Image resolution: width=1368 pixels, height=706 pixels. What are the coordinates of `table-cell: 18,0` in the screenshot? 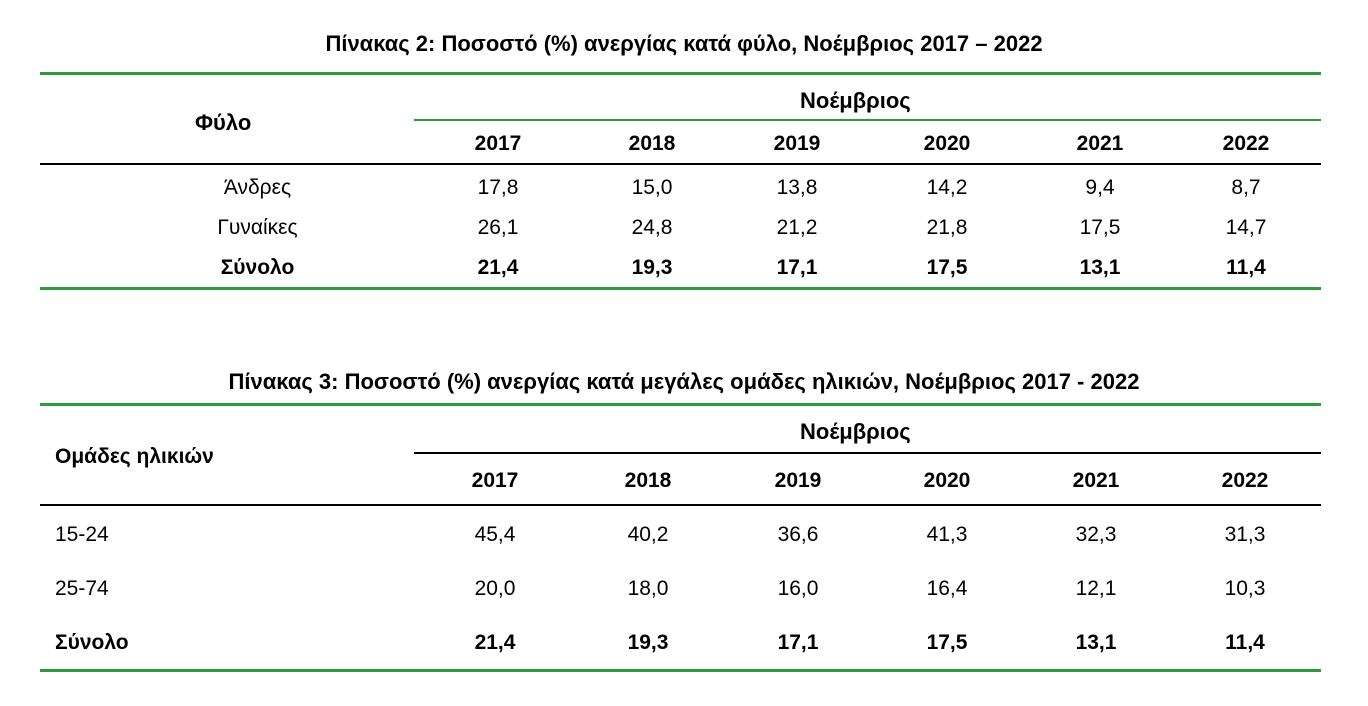 It's located at (648, 588).